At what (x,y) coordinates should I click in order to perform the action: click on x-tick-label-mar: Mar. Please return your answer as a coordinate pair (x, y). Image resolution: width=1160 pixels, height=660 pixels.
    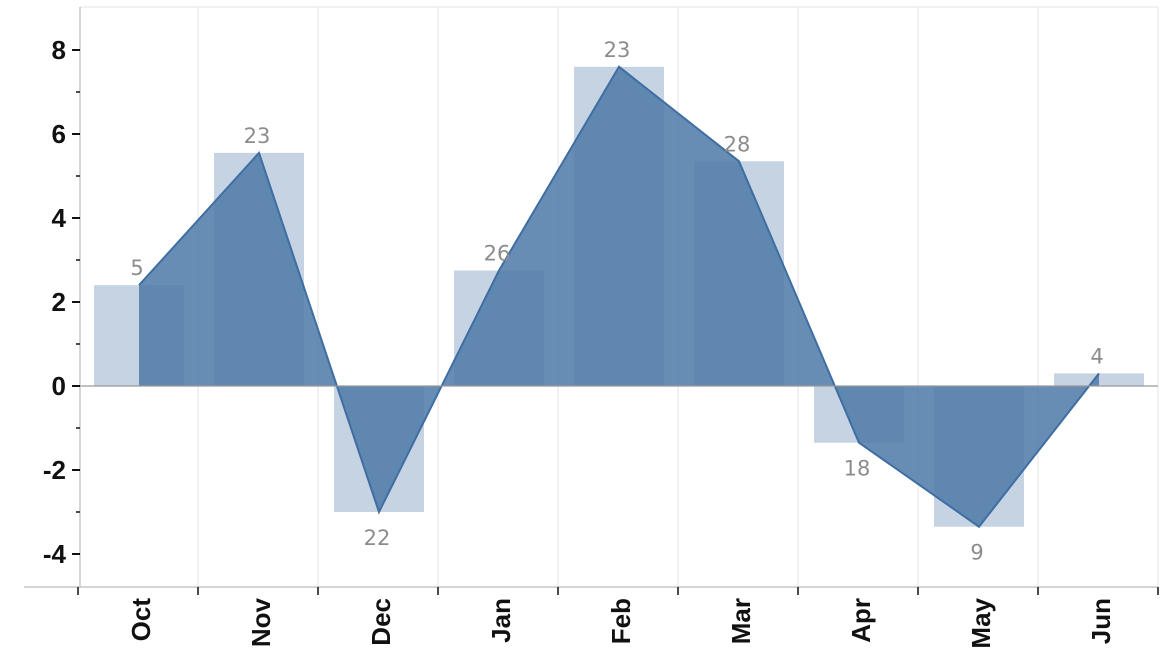
    Looking at the image, I should click on (741, 621).